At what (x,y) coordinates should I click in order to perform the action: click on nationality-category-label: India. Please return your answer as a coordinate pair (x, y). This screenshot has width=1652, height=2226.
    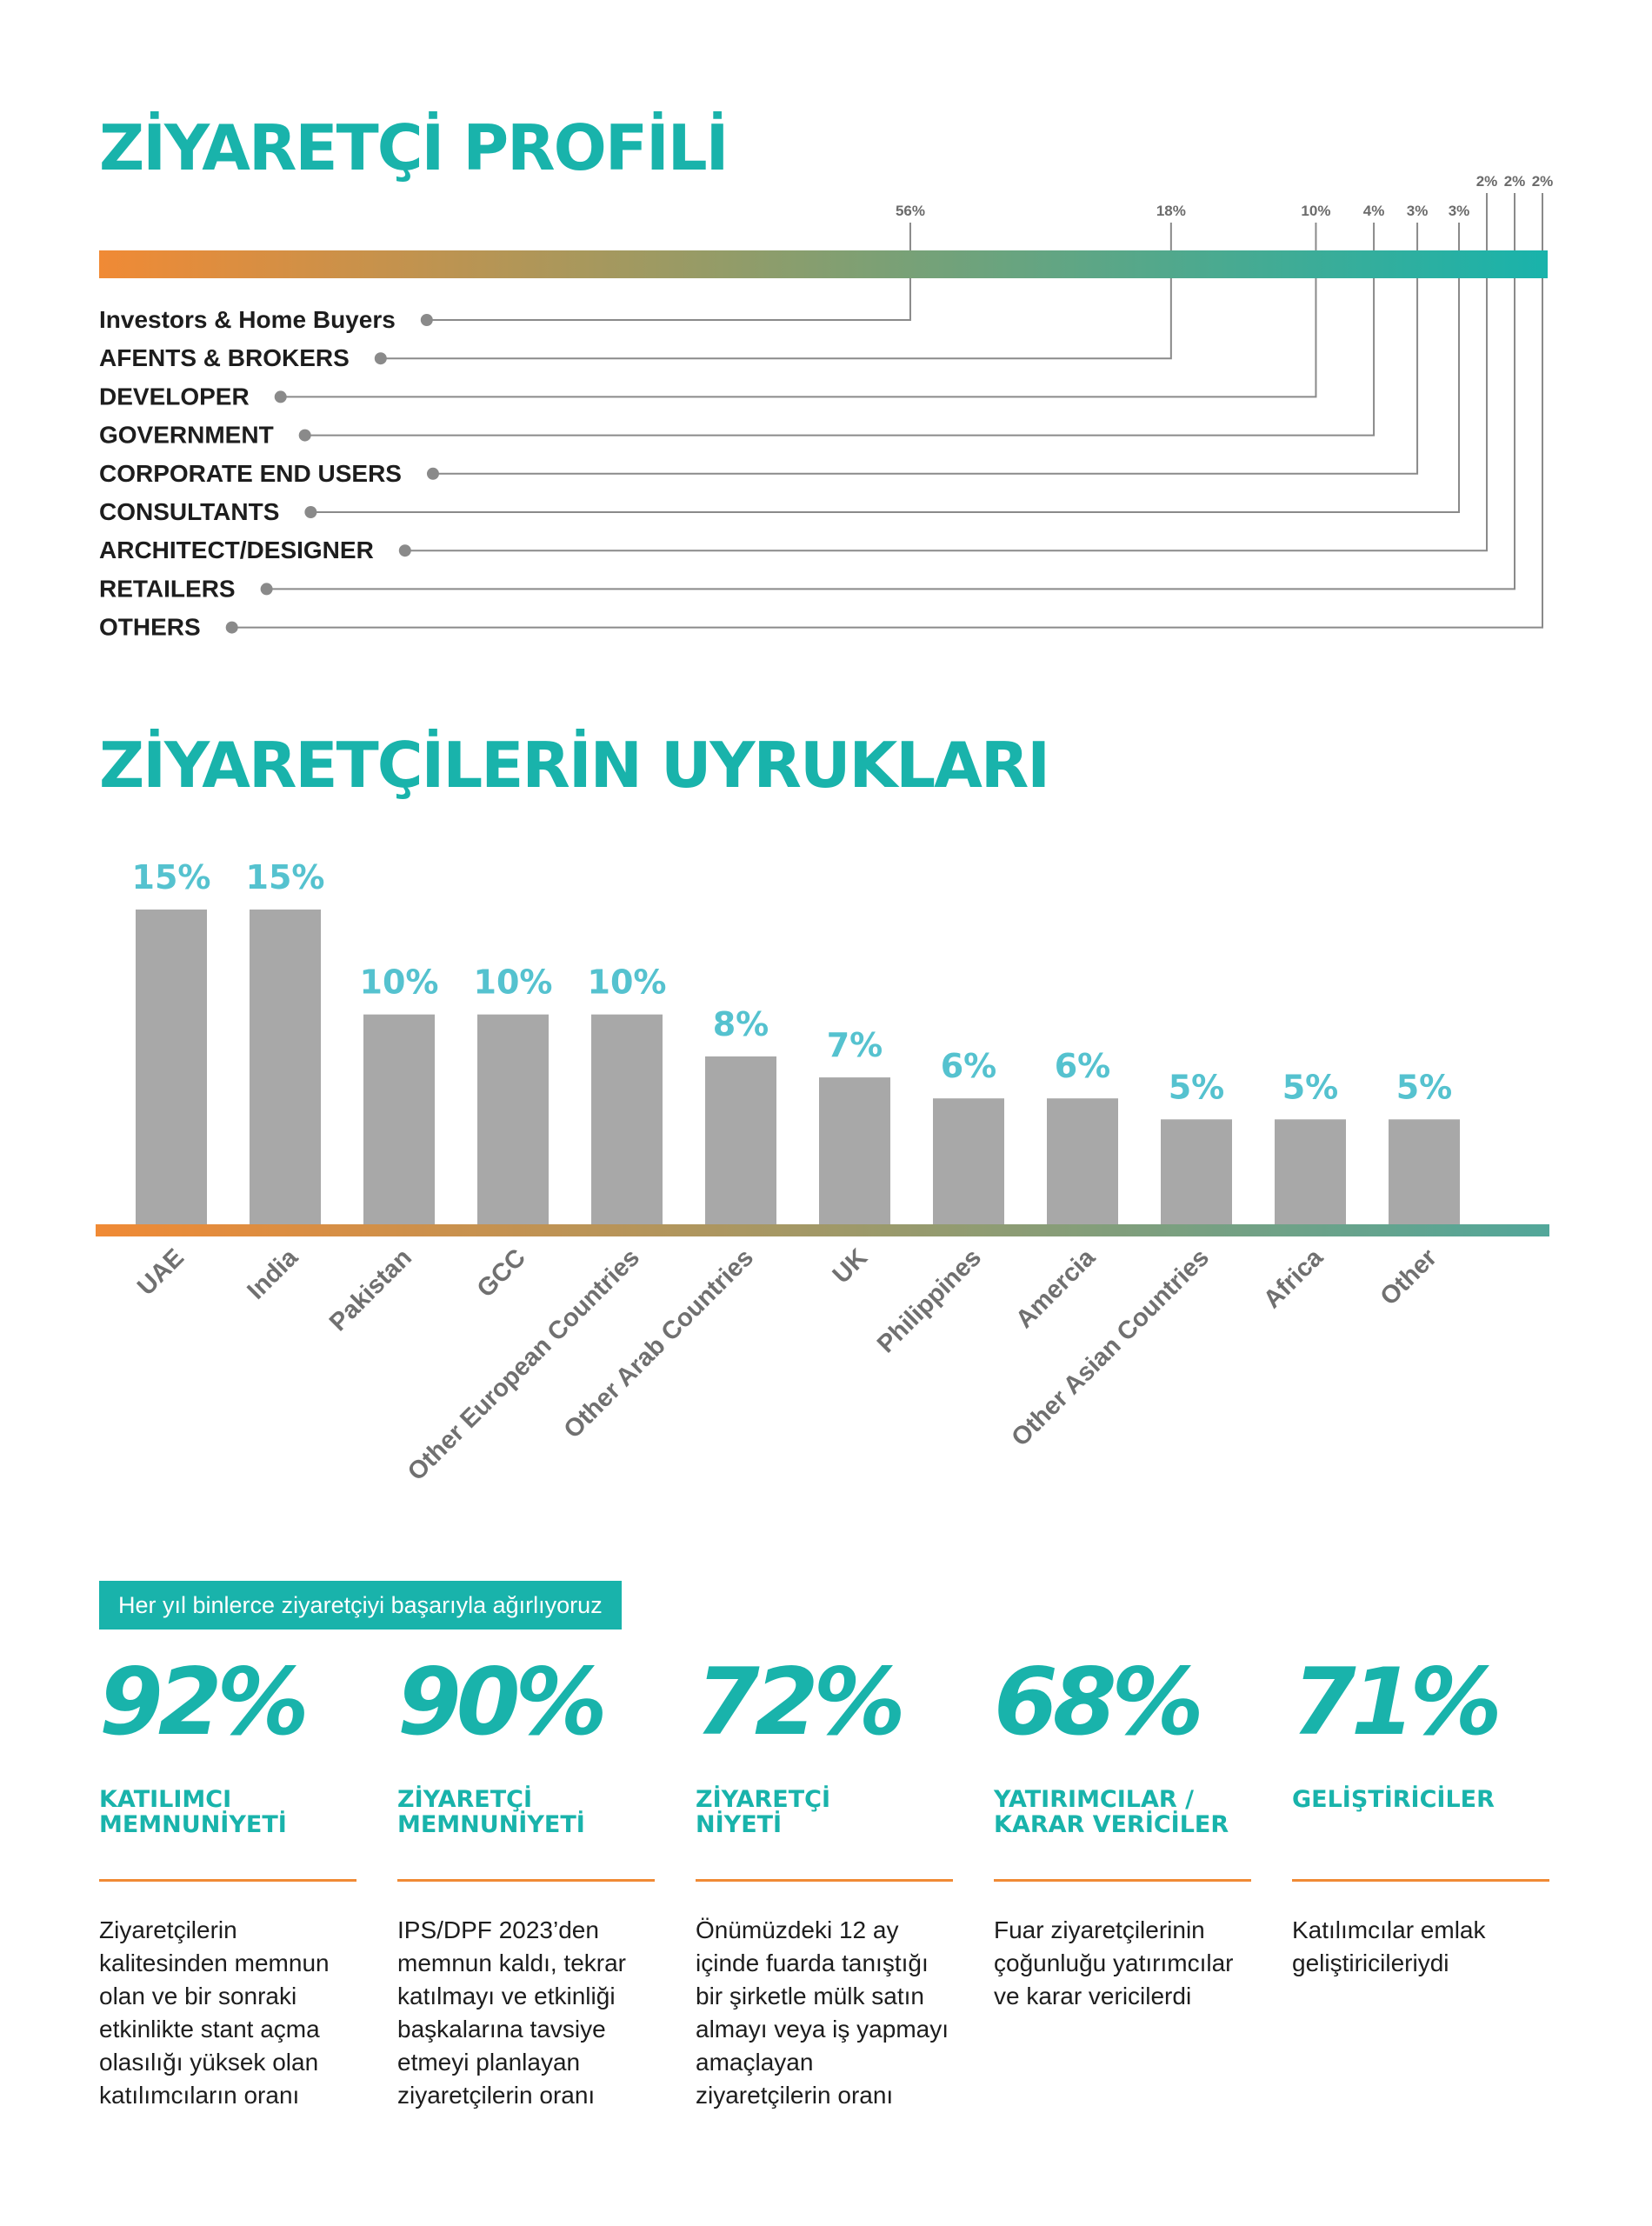
    Looking at the image, I should click on (272, 1274).